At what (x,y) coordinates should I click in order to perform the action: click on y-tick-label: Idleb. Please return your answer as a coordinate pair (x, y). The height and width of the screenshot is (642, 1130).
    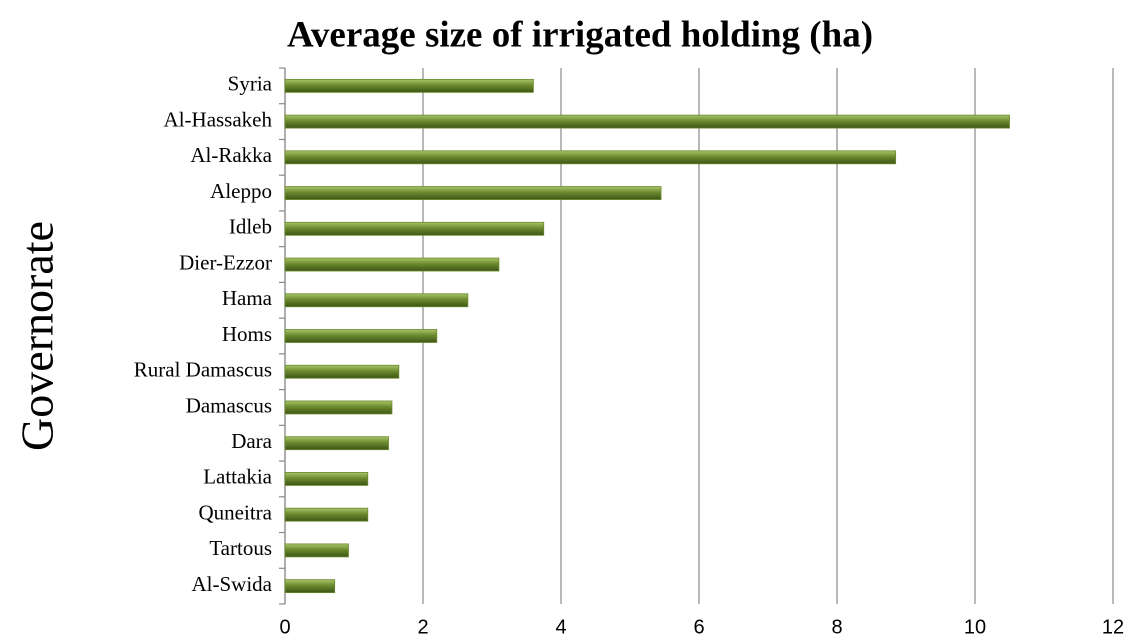
    Looking at the image, I should click on (250, 227).